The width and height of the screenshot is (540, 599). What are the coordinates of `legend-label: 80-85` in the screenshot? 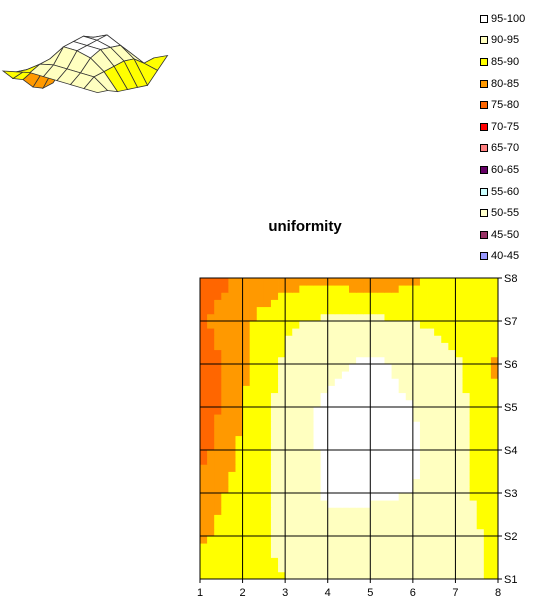 It's located at (505, 83).